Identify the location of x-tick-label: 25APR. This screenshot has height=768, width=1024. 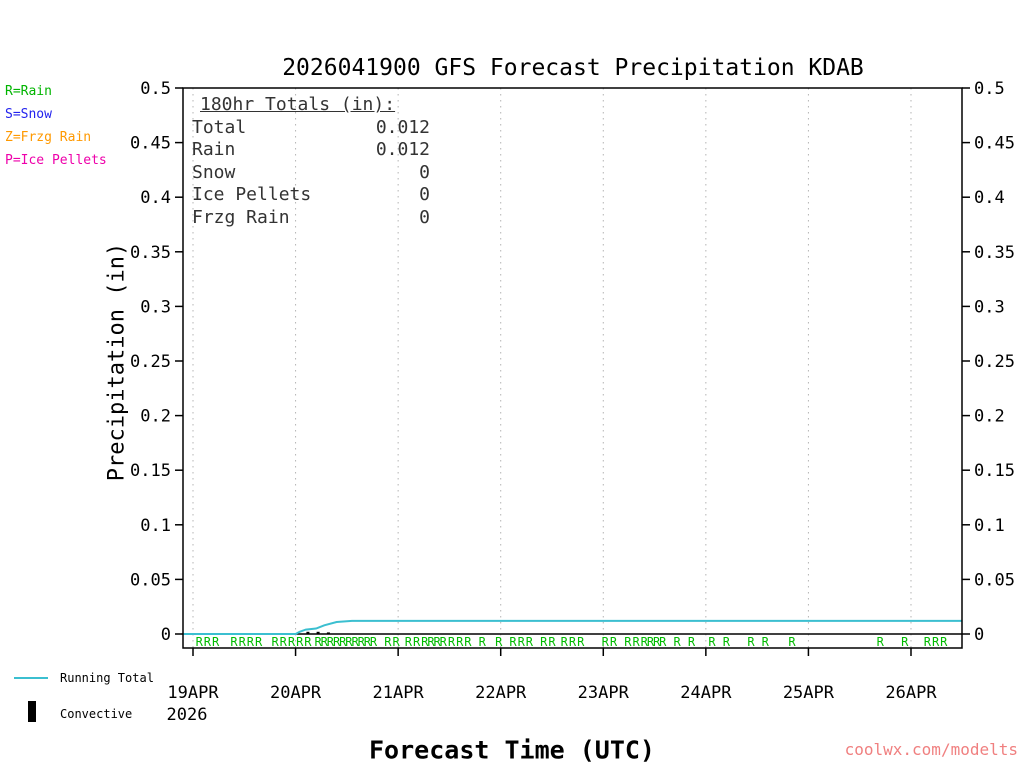
(809, 693).